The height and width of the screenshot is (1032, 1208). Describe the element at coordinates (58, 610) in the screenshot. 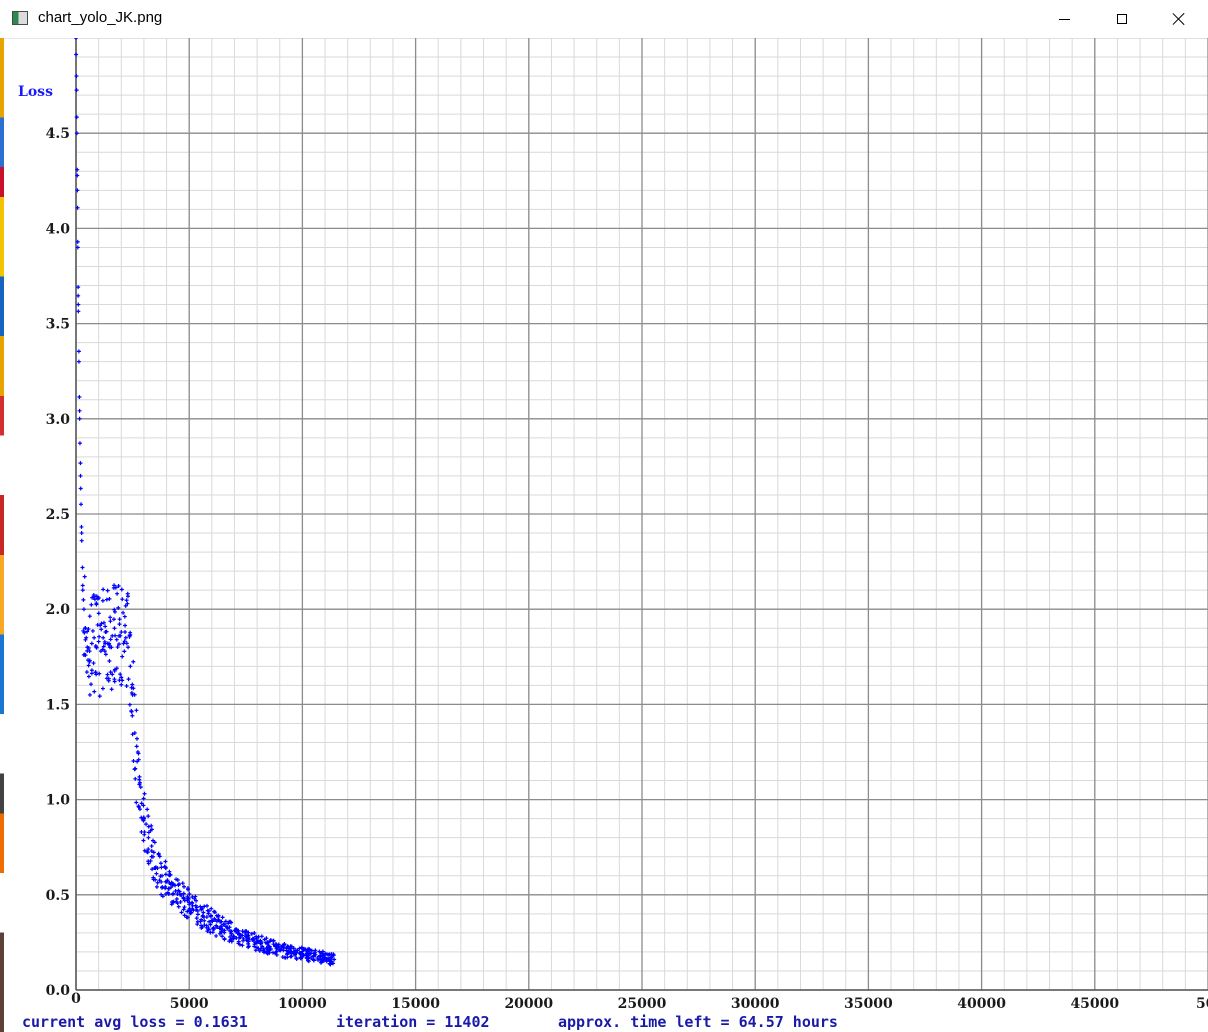

I see `y-tick-label: 2.0` at that location.